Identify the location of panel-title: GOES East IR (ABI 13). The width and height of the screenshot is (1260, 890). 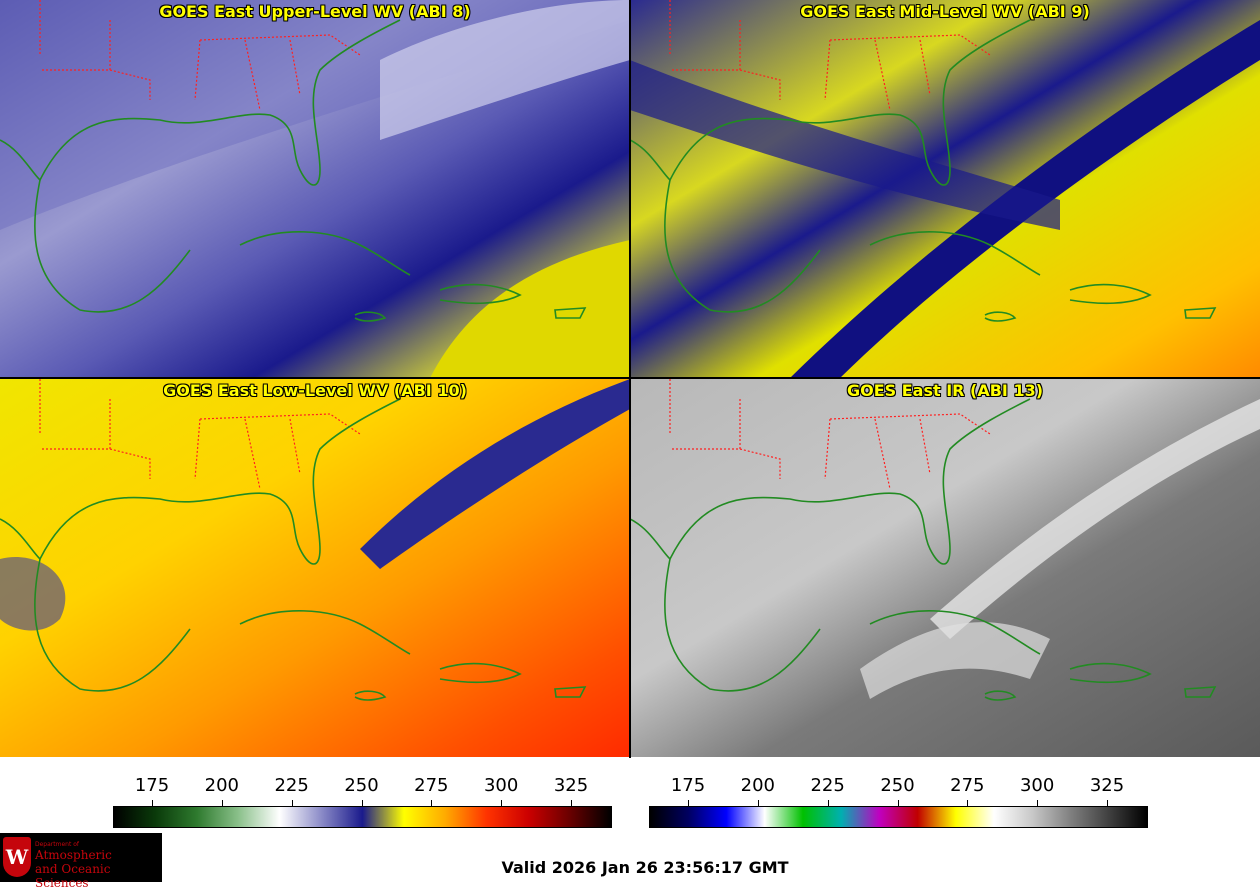
(945, 390).